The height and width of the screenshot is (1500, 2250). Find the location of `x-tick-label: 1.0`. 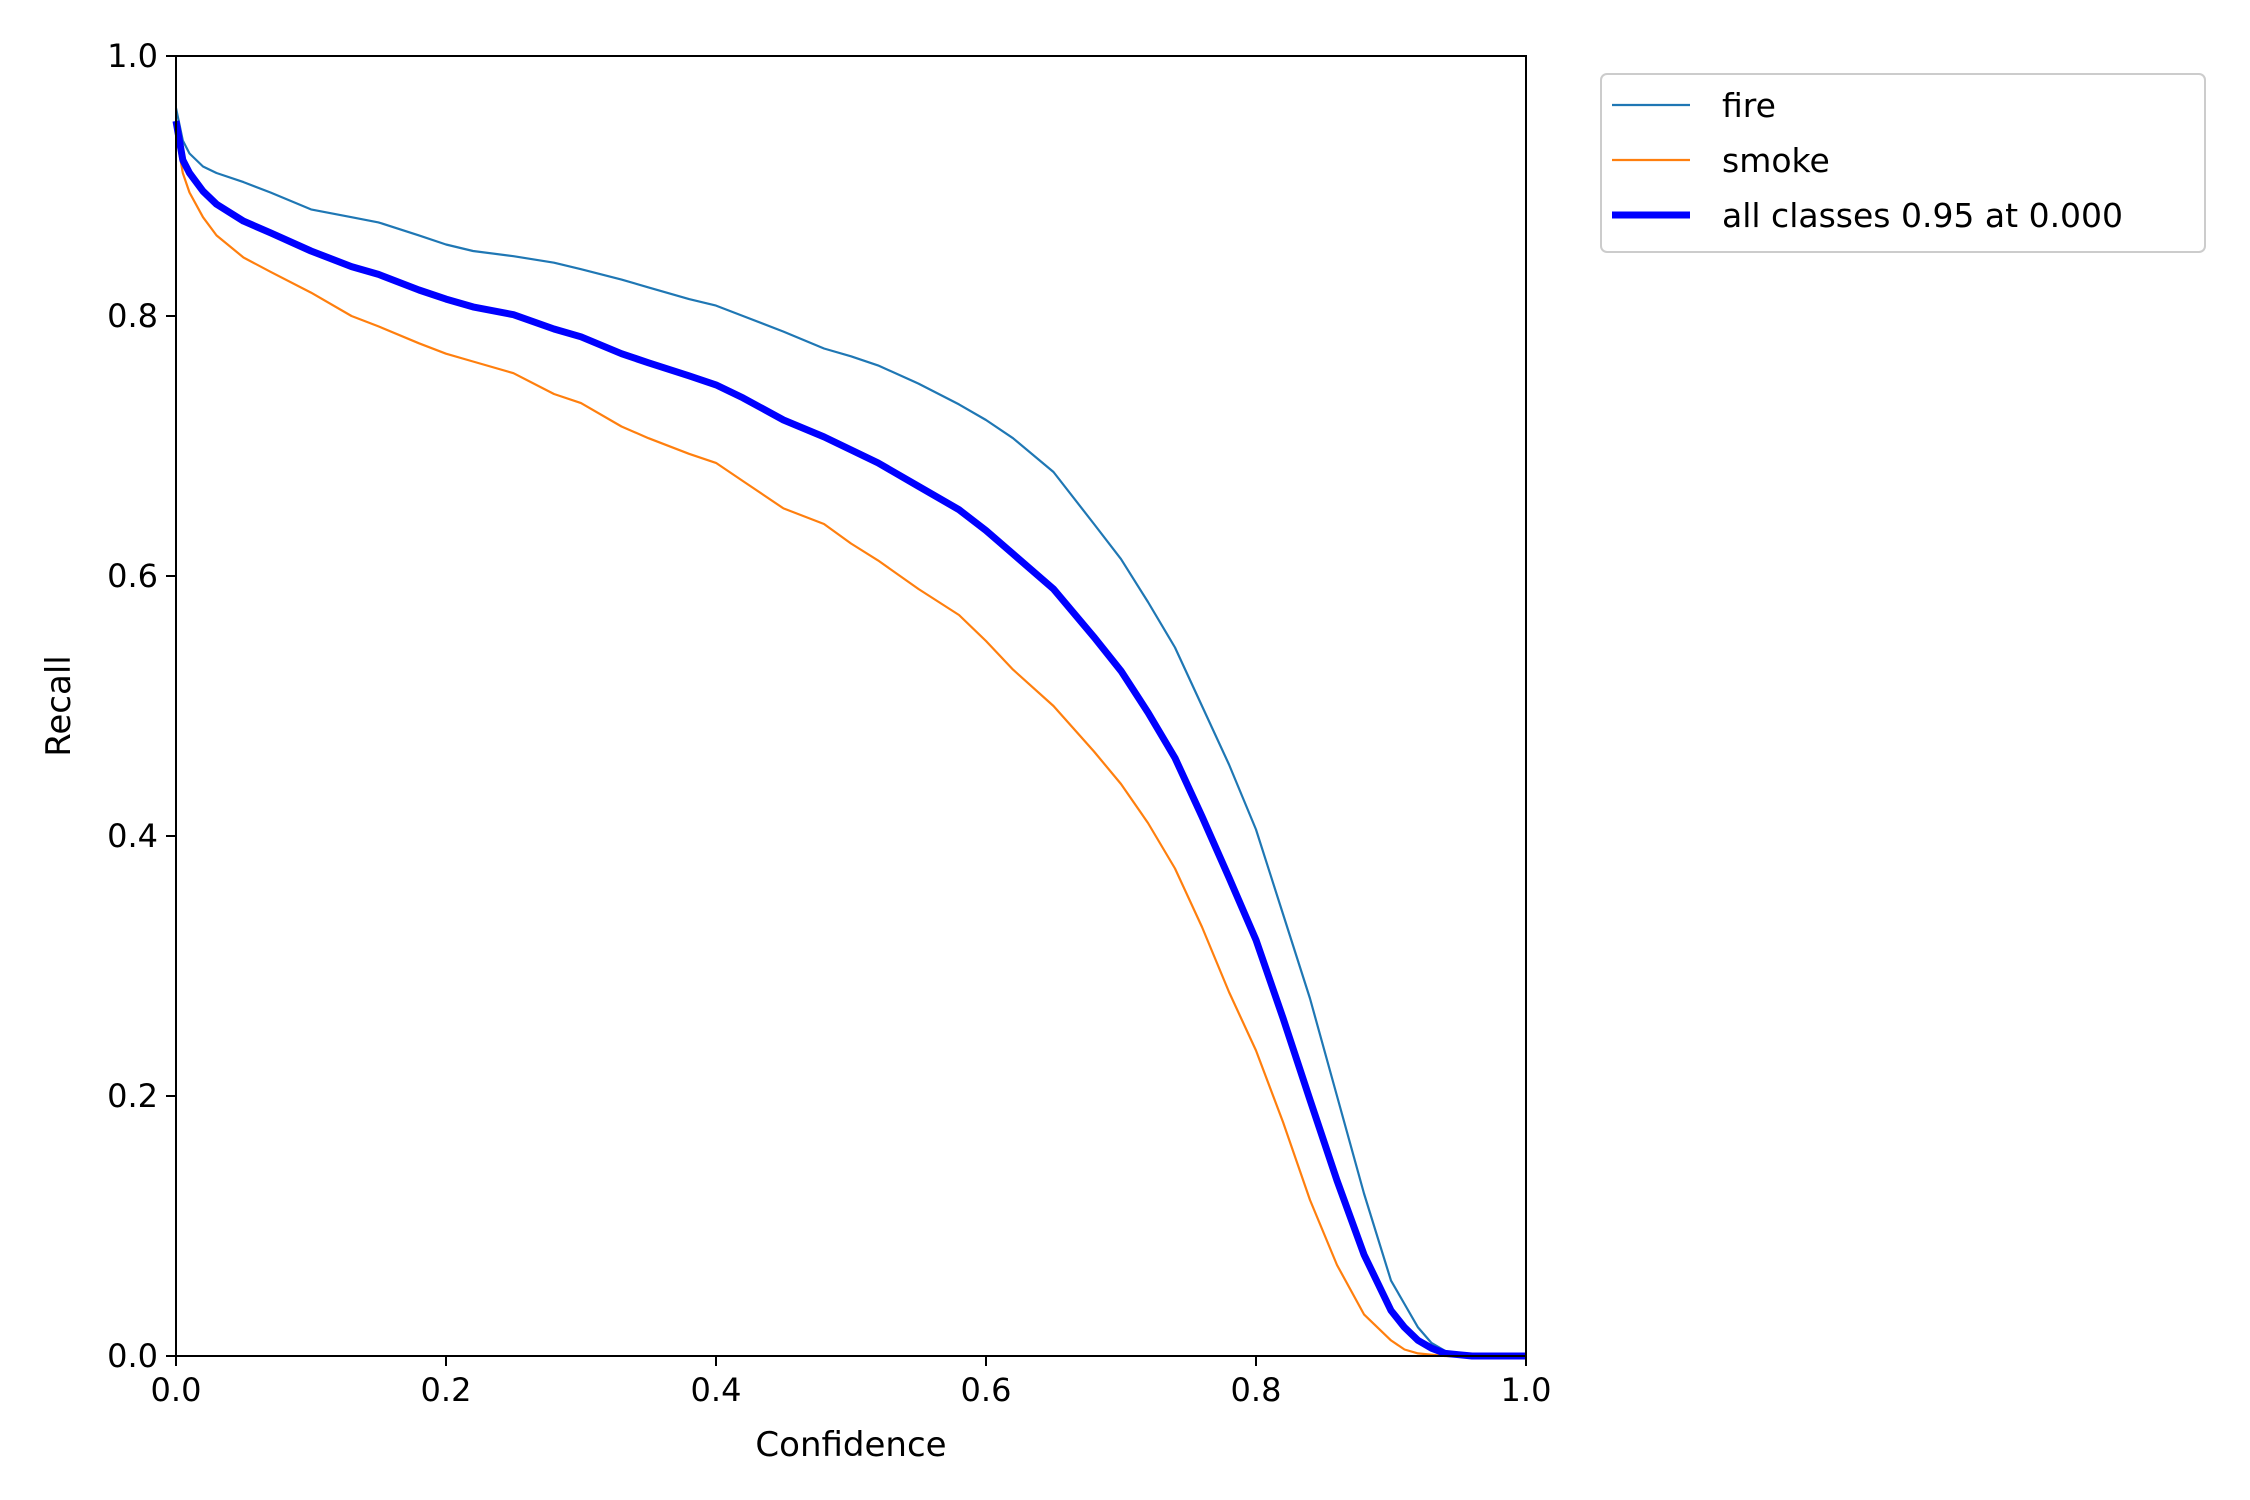

x-tick-label: 1.0 is located at coordinates (1526, 1390).